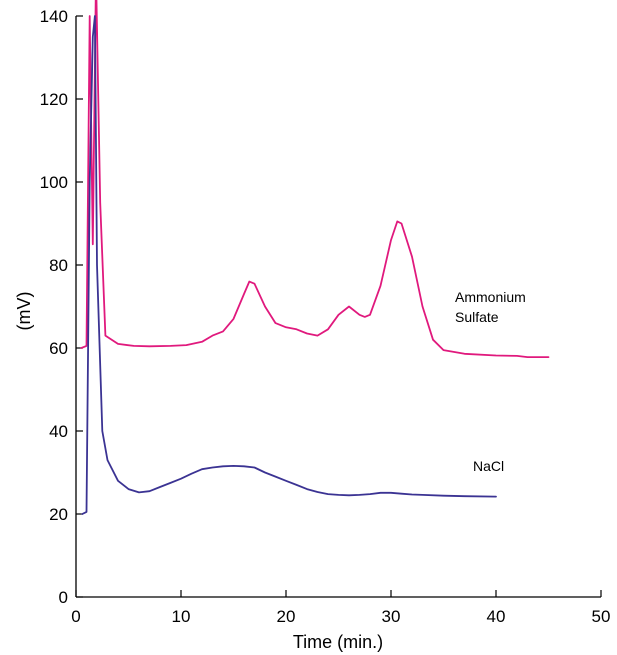 The width and height of the screenshot is (617, 655). I want to click on series-label: Sulfate, so click(477, 317).